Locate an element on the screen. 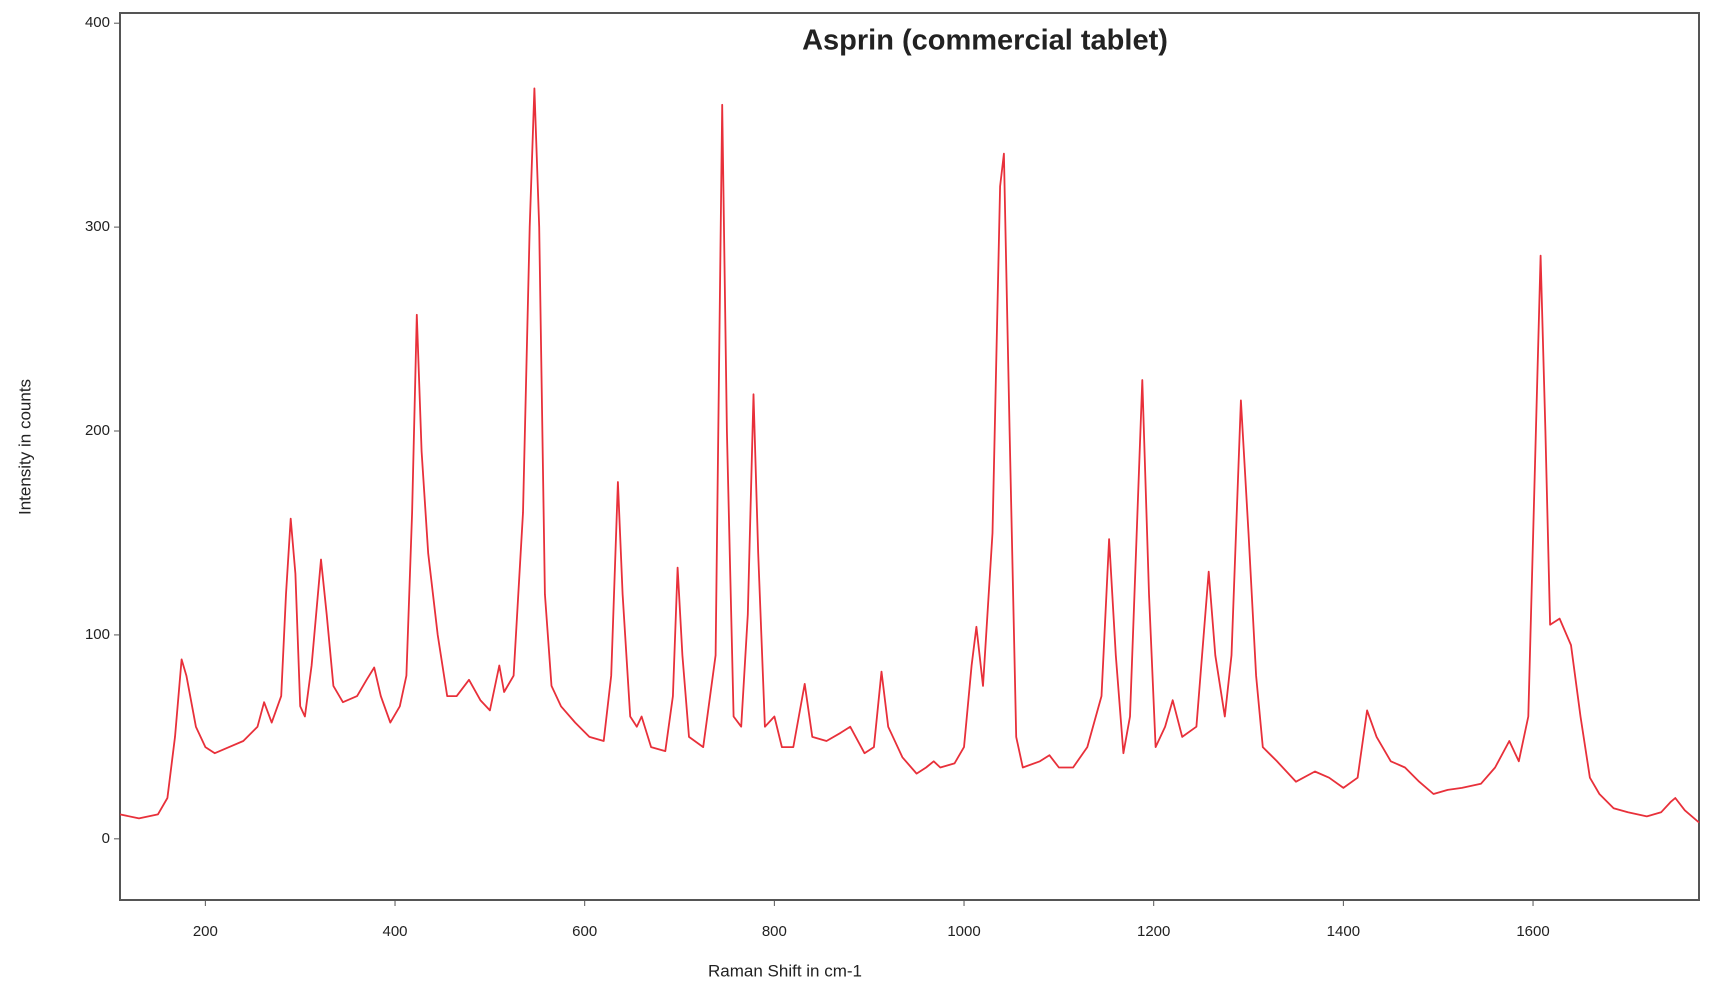  x-tick-label: 400 is located at coordinates (395, 931).